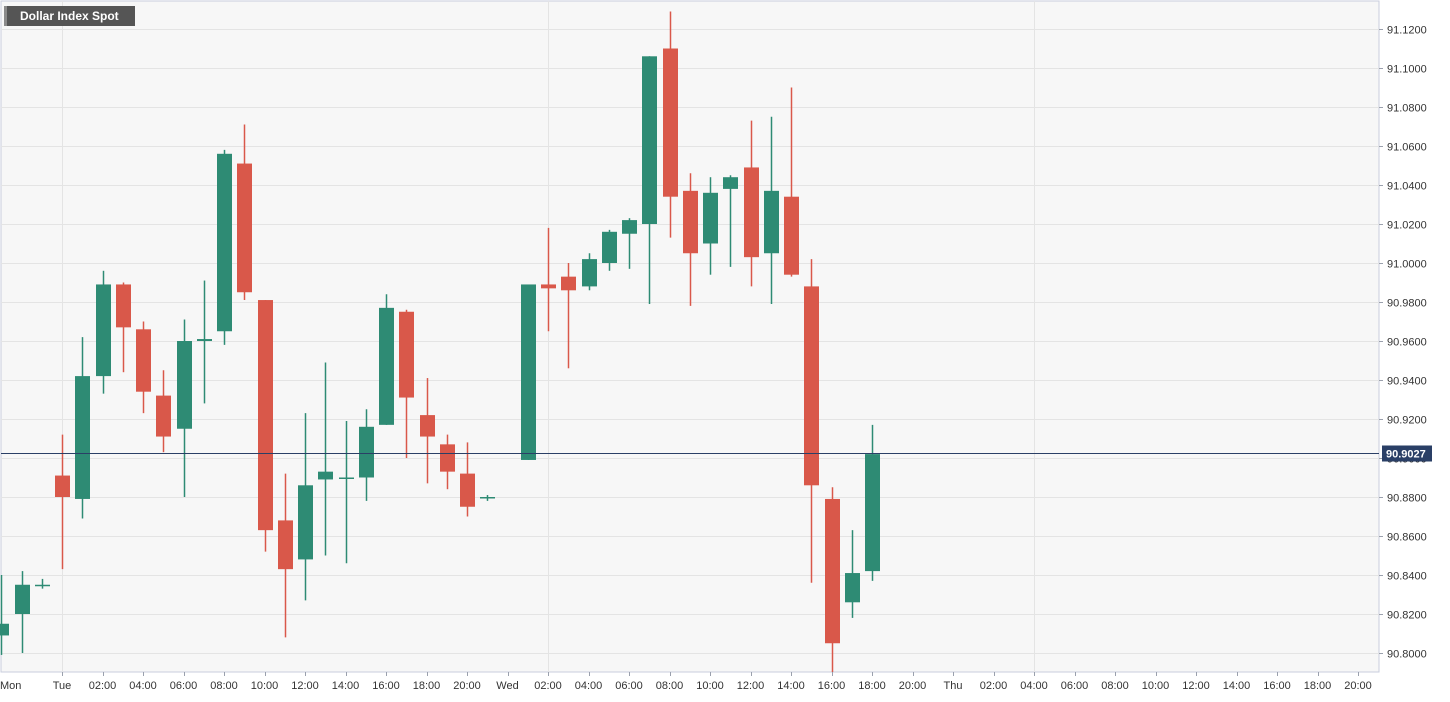 The width and height of the screenshot is (1450, 702). What do you see at coordinates (1407, 148) in the screenshot?
I see `y-tick-label: 91.0600` at bounding box center [1407, 148].